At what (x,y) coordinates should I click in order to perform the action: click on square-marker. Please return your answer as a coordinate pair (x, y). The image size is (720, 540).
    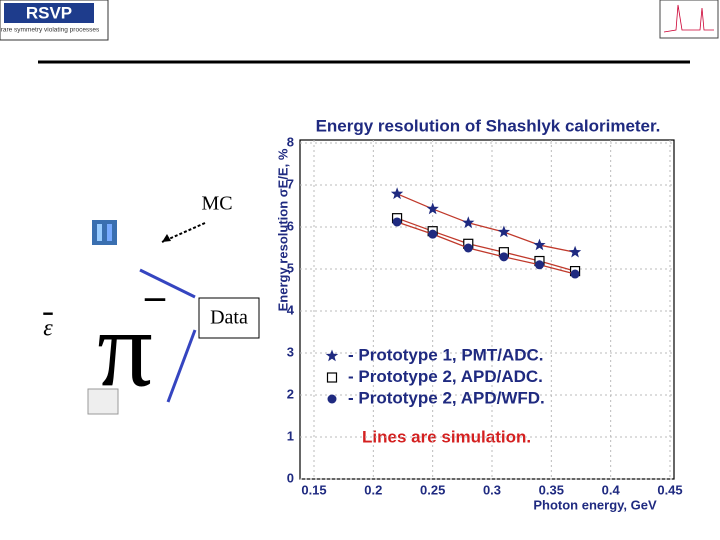
    Looking at the image, I should click on (332, 377).